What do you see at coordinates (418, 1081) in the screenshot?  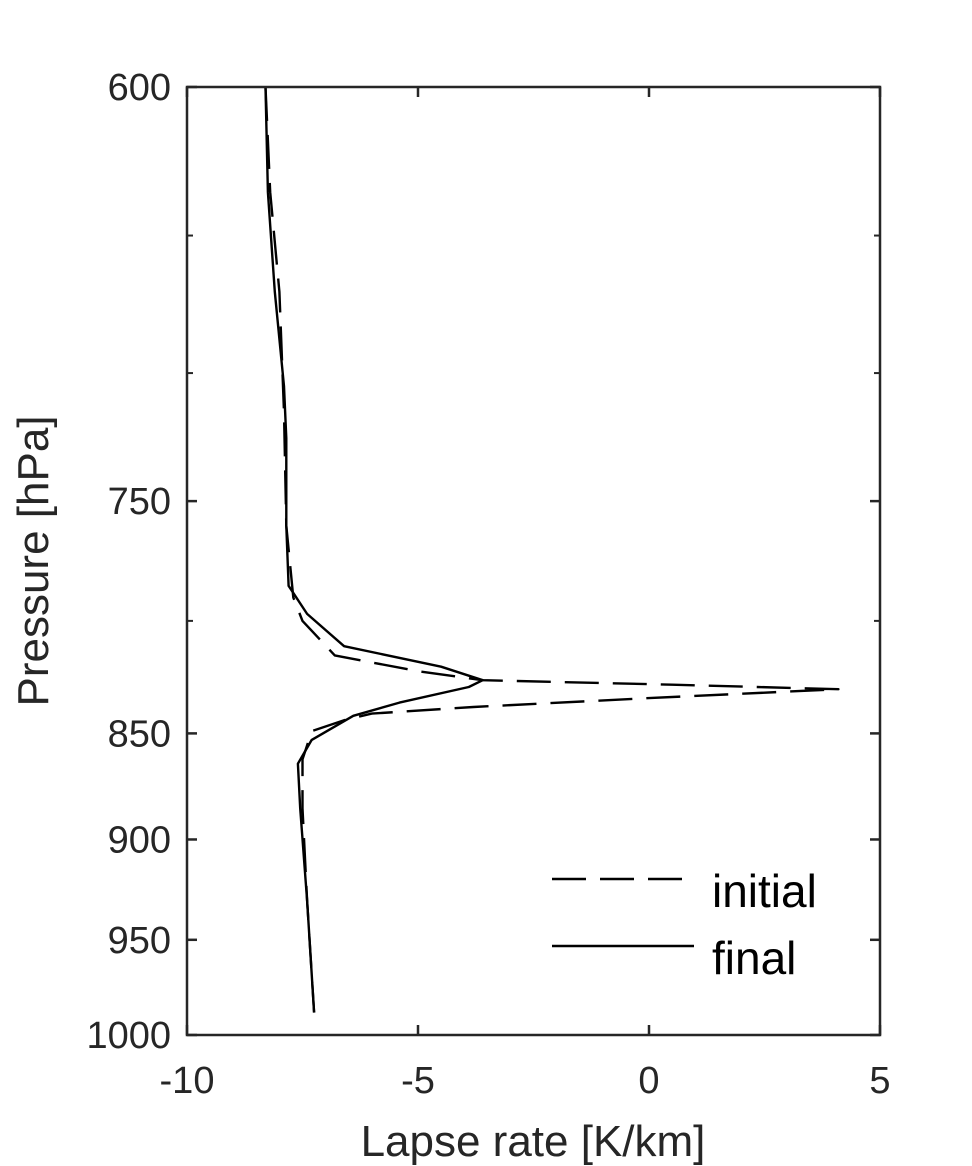 I see `x-tick-label: -5` at bounding box center [418, 1081].